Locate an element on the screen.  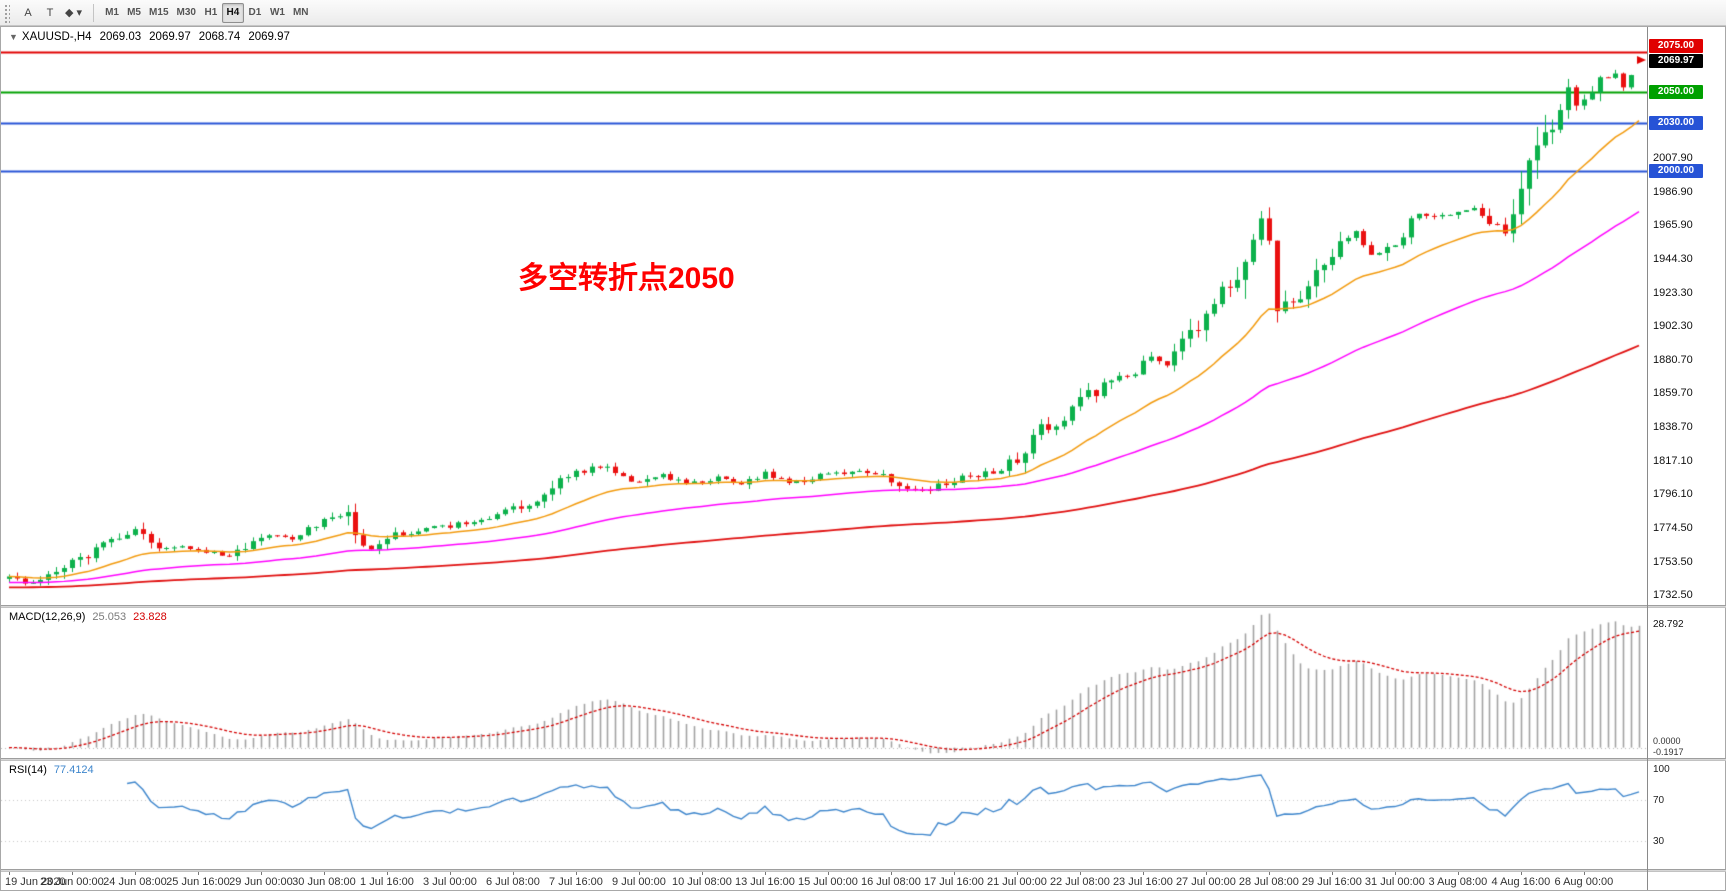
time-axis-label: 23 Jun 00:00 is located at coordinates (72, 882).